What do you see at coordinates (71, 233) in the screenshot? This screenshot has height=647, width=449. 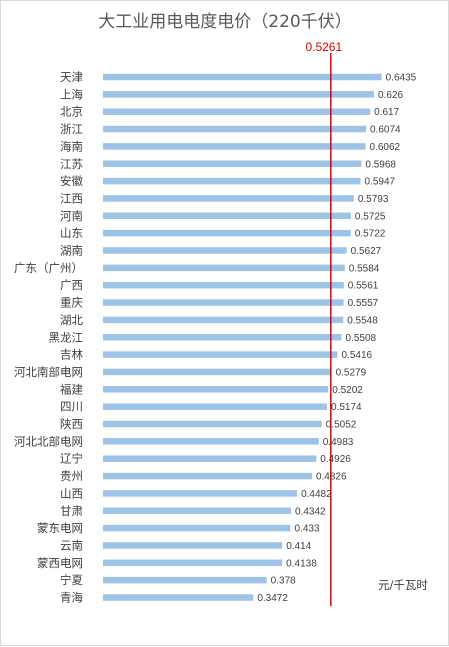 I see `category-label: 山东` at bounding box center [71, 233].